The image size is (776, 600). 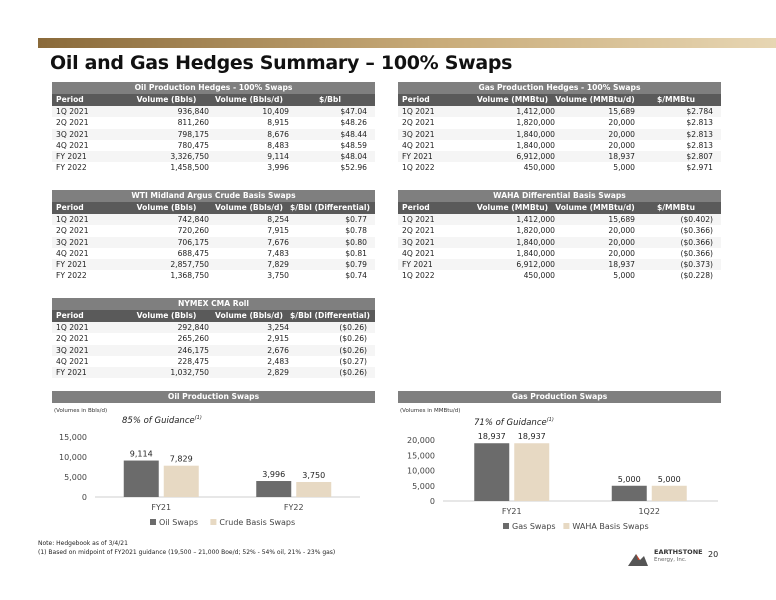 I want to click on table-row: 1Q 2021 936,840 10,409 $47.04, so click(x=213, y=112).